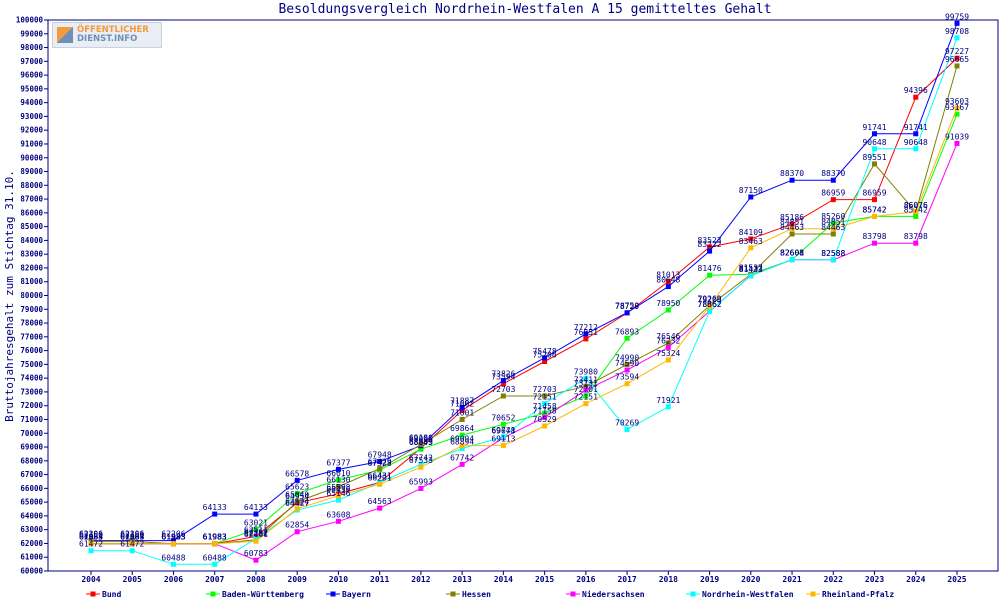 Image resolution: width=1000 pixels, height=600 pixels. I want to click on data-label: 66291, so click(380, 477).